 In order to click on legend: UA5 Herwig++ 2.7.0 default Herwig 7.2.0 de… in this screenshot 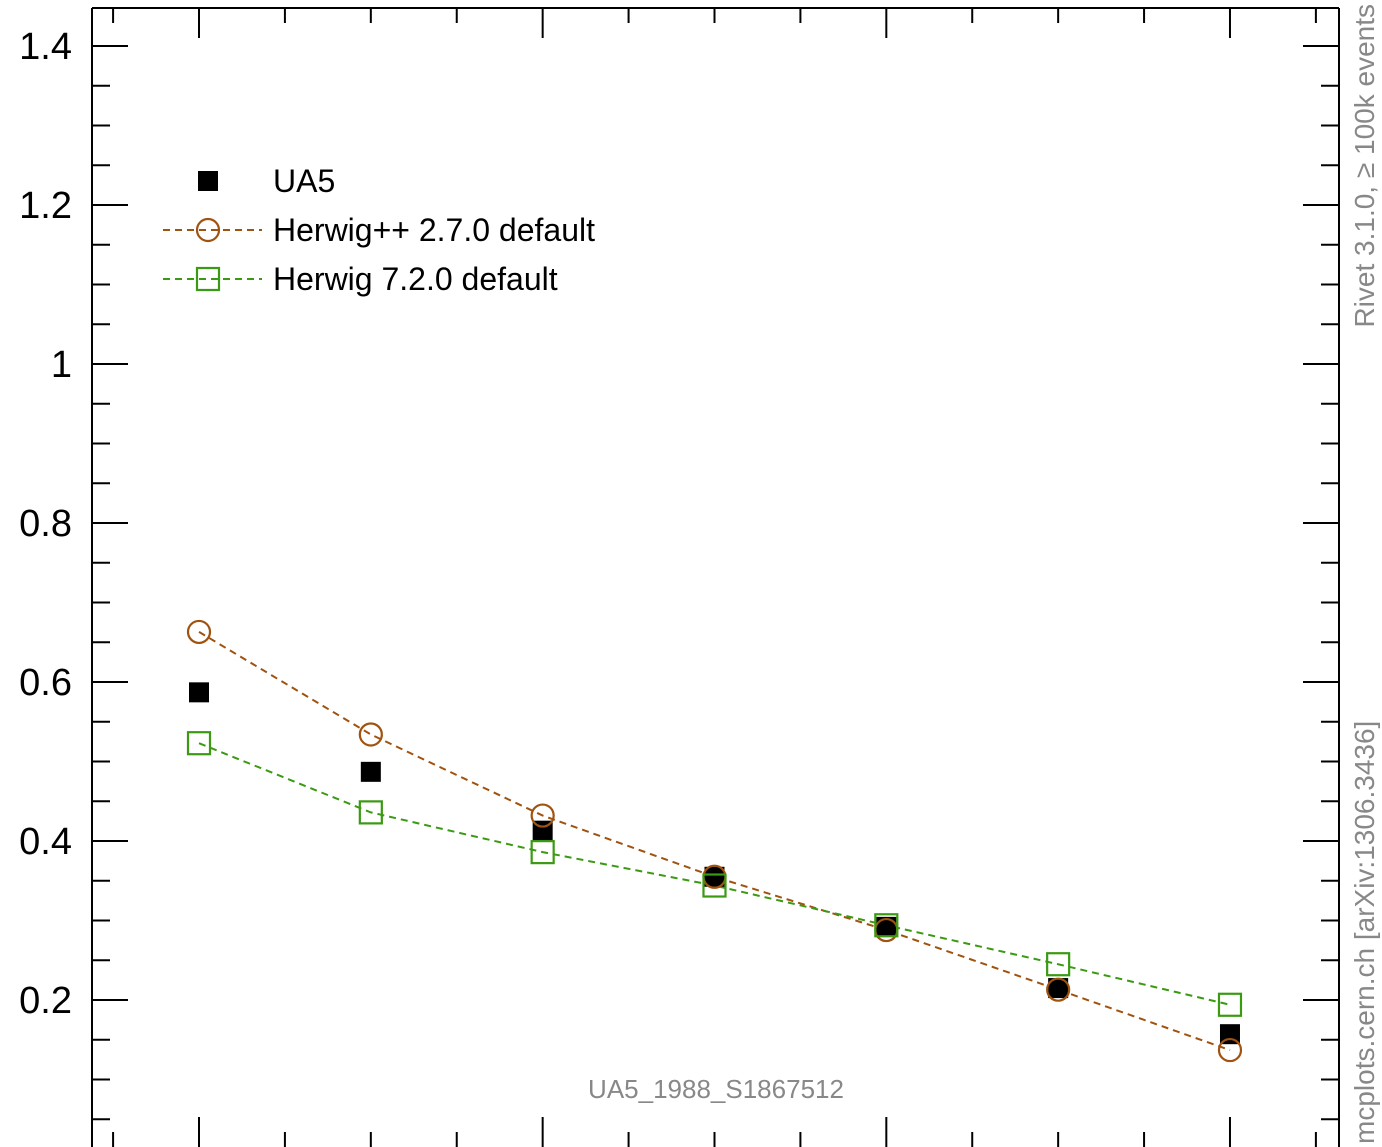, I will do `click(379, 230)`.